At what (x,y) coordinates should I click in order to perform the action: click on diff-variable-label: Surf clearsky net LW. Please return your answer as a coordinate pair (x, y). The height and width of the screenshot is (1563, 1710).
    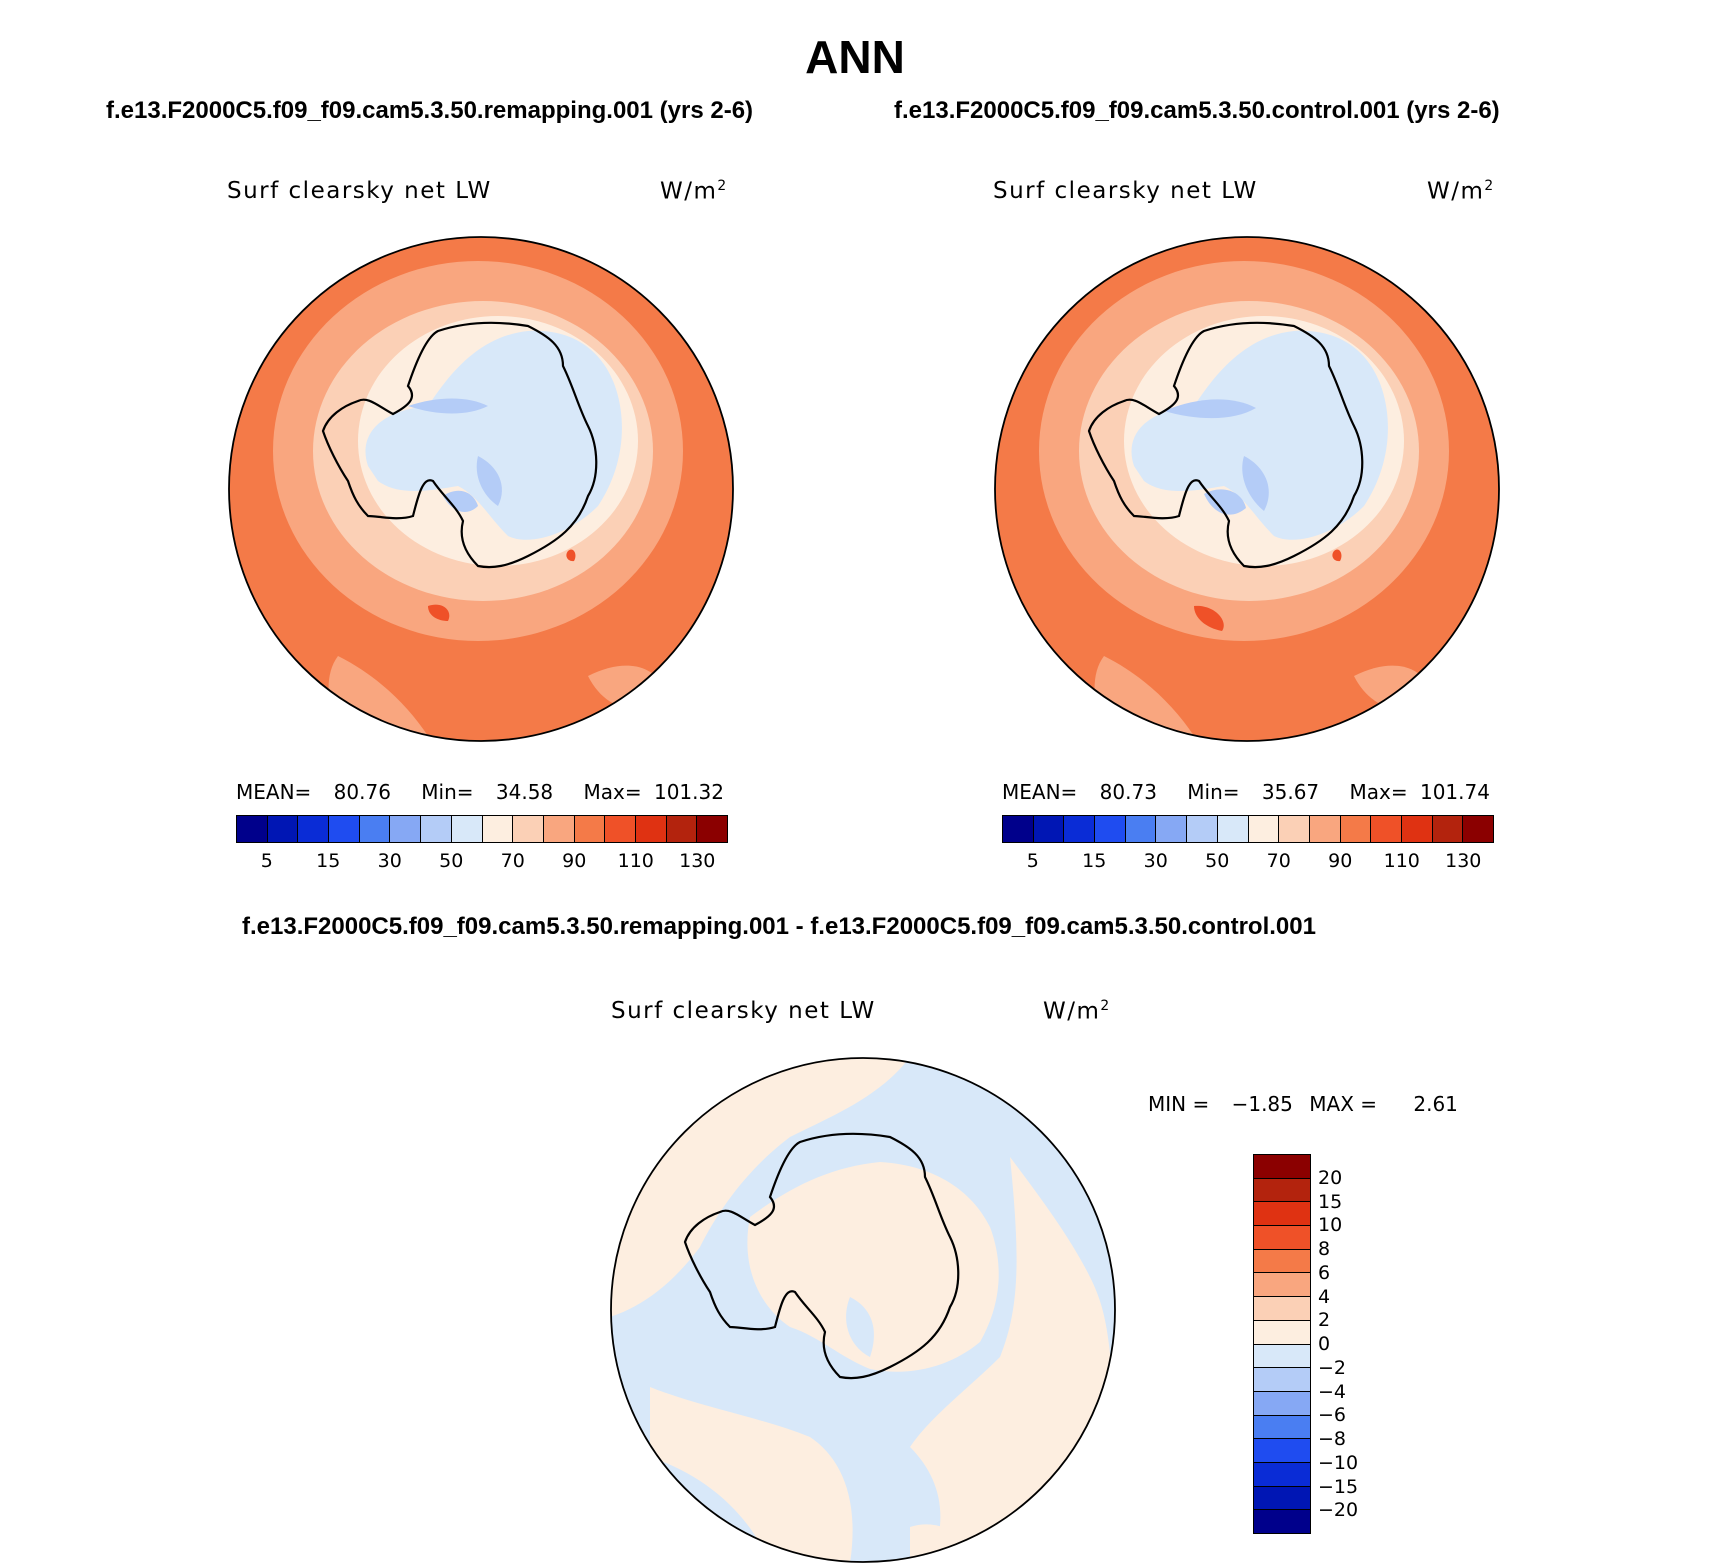
    Looking at the image, I should click on (743, 1011).